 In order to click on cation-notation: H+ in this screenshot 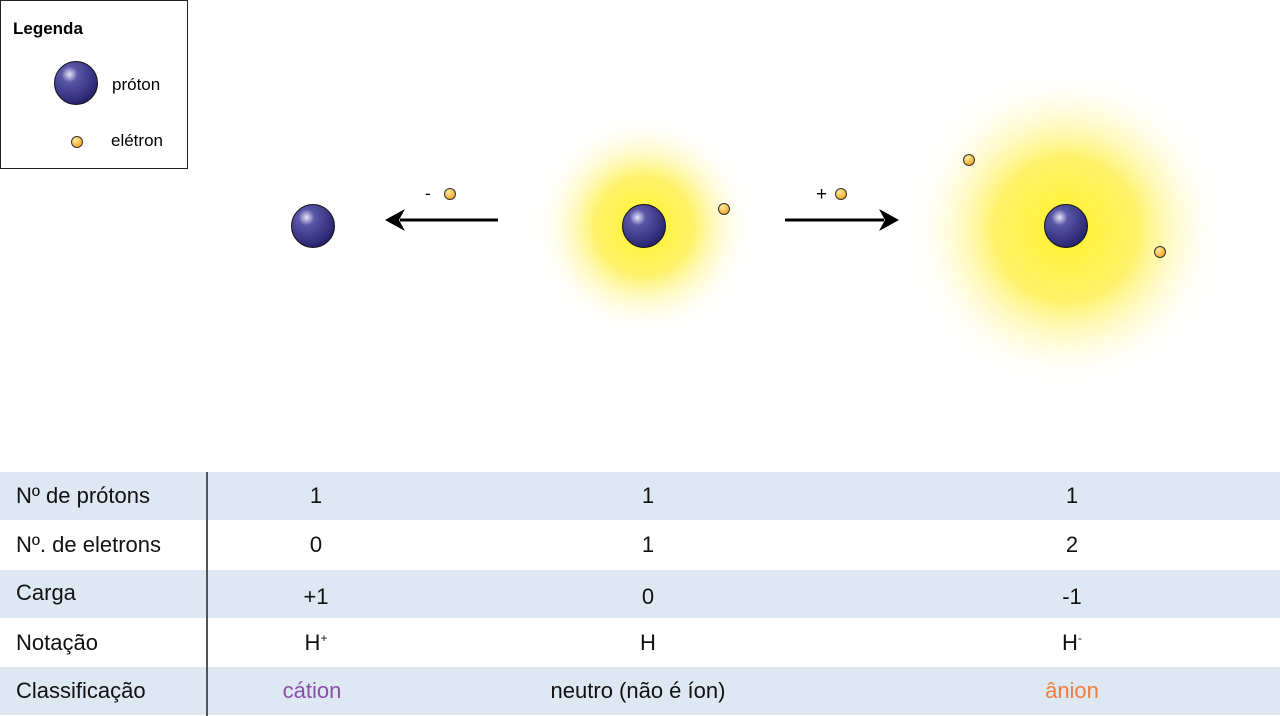, I will do `click(316, 643)`.